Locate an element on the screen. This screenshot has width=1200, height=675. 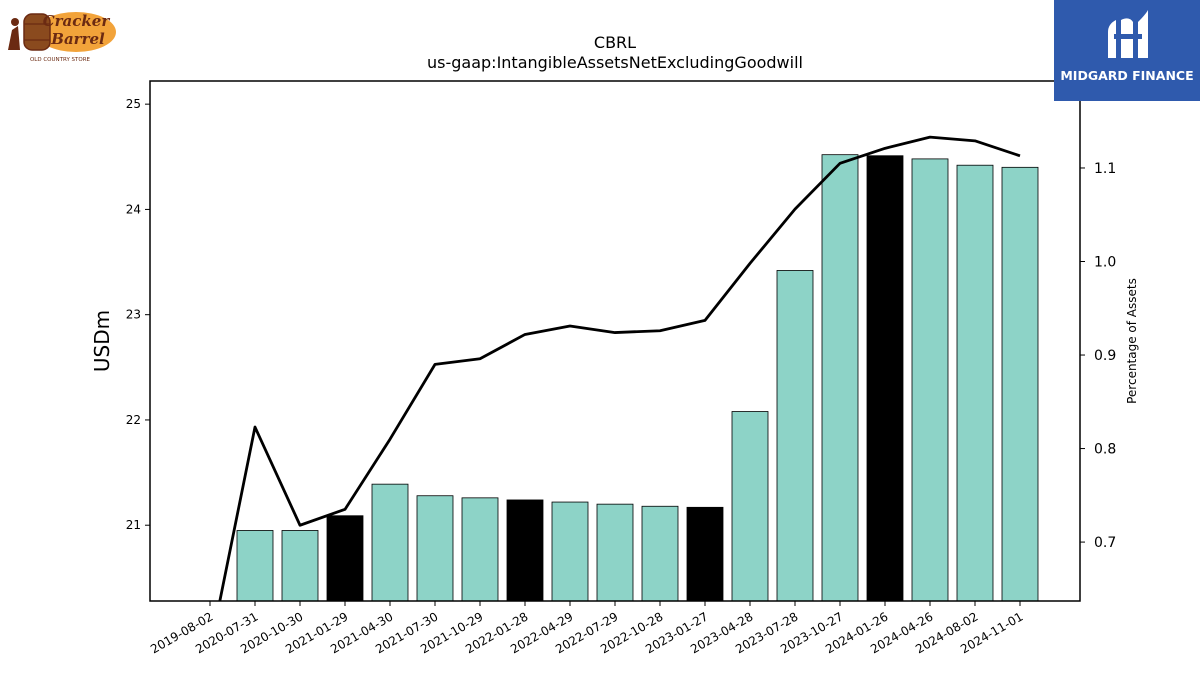
y-axis-left: 21 22 23 24 25 is located at coordinates (138, 314).